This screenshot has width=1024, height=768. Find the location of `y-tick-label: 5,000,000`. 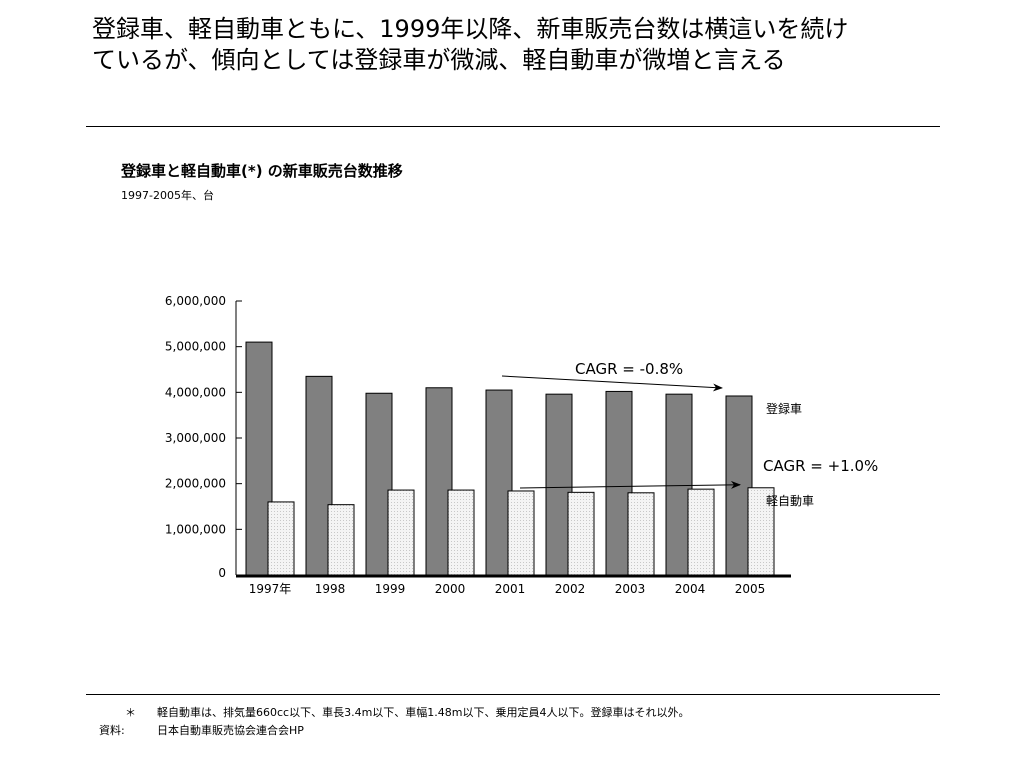

y-tick-label: 5,000,000 is located at coordinates (195, 347).